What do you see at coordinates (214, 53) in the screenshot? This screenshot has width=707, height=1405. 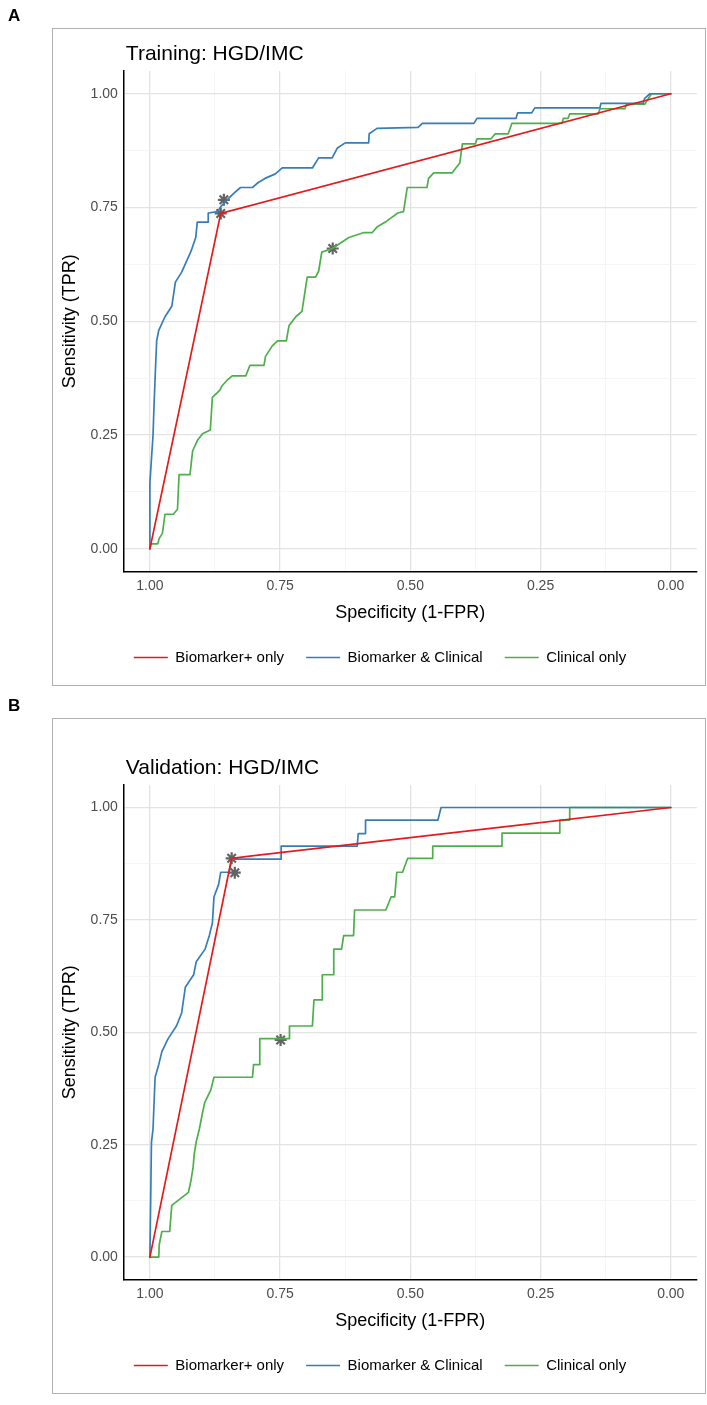 I see `chart-title: Training: HGD/IMC` at bounding box center [214, 53].